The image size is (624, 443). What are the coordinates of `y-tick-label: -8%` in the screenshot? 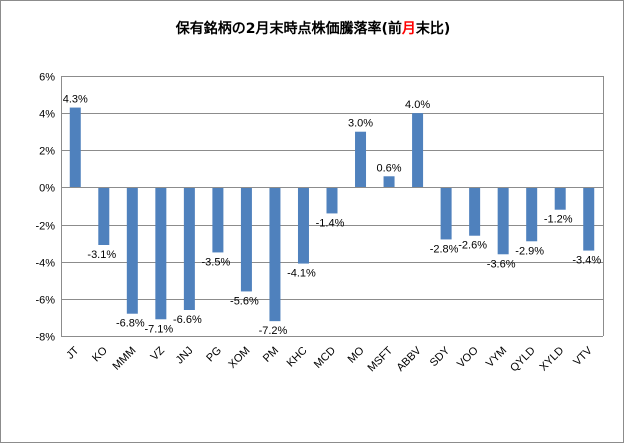 It's located at (45, 338).